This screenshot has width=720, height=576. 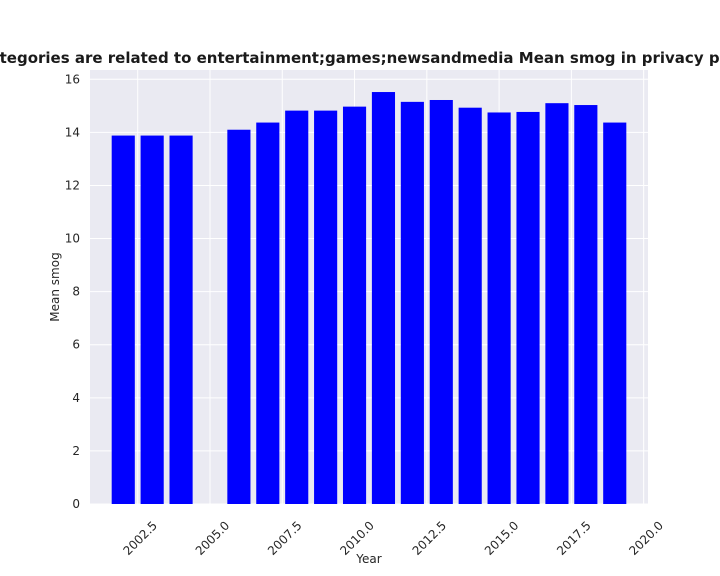 What do you see at coordinates (574, 538) in the screenshot?
I see `x-tick-label: 2017.5` at bounding box center [574, 538].